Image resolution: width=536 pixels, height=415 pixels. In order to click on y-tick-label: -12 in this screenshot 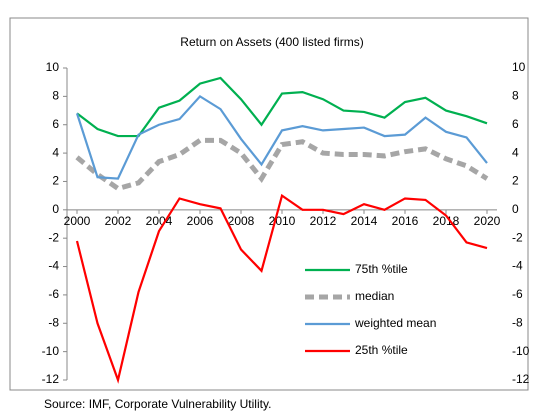, I will do `click(51, 379)`.